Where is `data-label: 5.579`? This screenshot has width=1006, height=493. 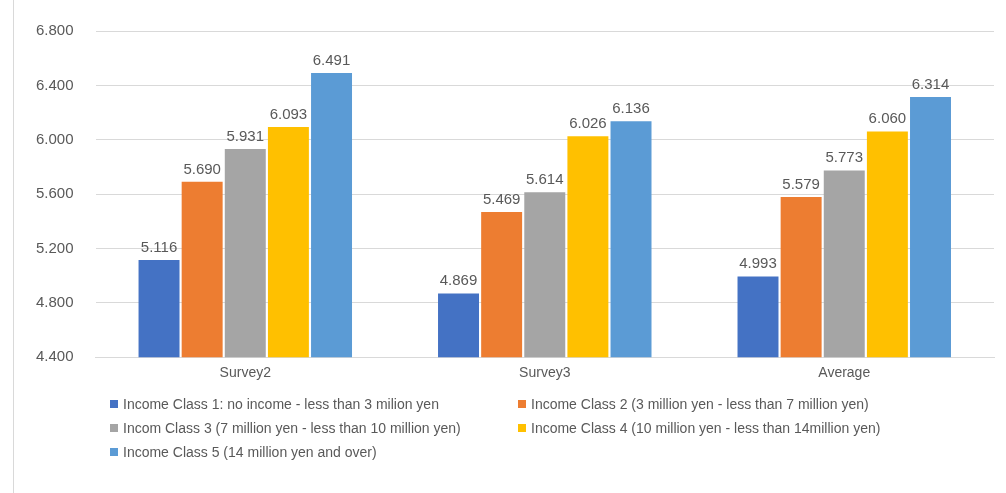 data-label: 5.579 is located at coordinates (801, 183).